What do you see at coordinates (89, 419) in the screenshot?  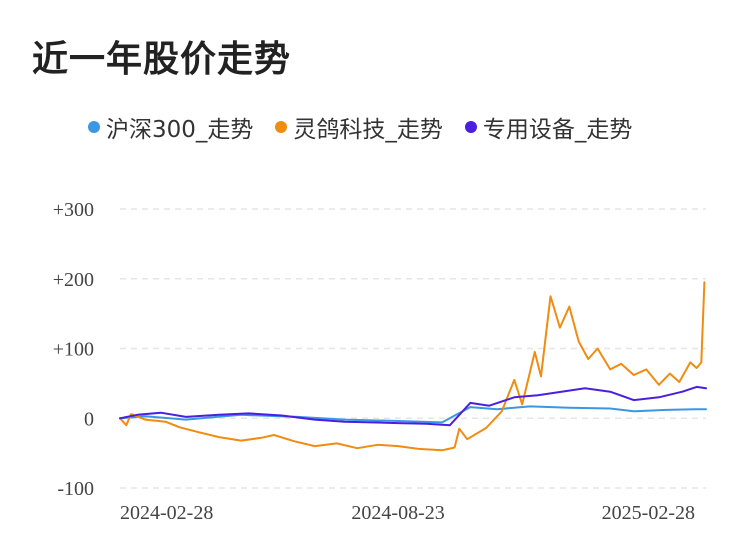 I see `y-tick-label: 0` at bounding box center [89, 419].